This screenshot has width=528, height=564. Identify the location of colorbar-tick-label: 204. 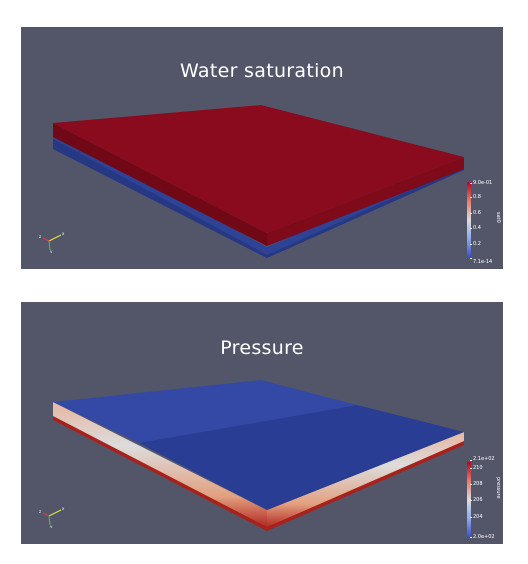
(478, 517).